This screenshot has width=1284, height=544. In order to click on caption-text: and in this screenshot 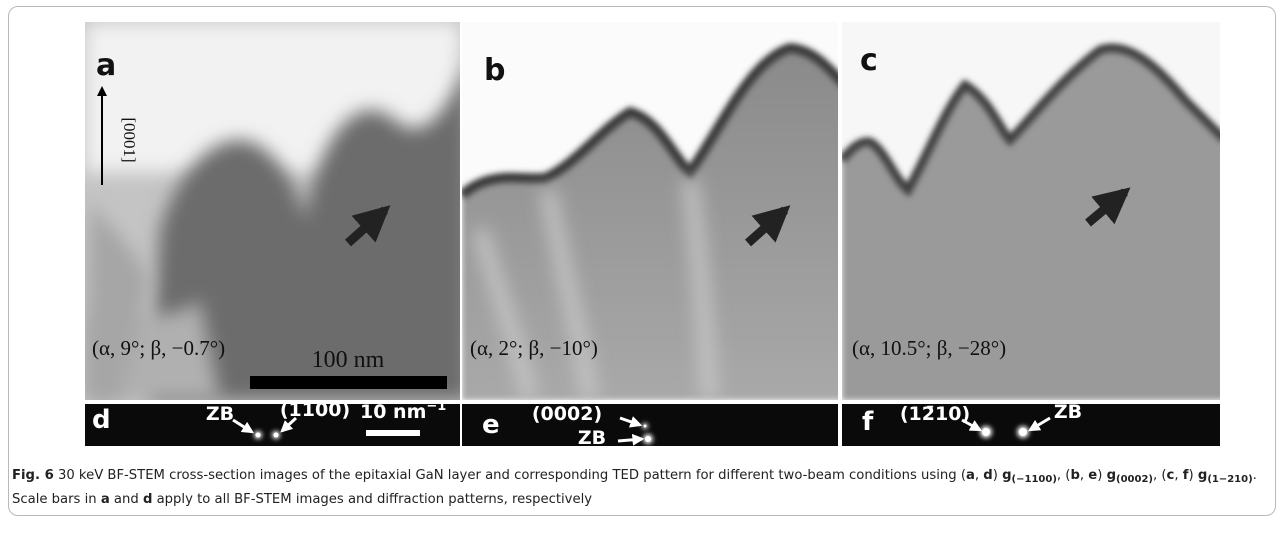, I will do `click(126, 499)`.